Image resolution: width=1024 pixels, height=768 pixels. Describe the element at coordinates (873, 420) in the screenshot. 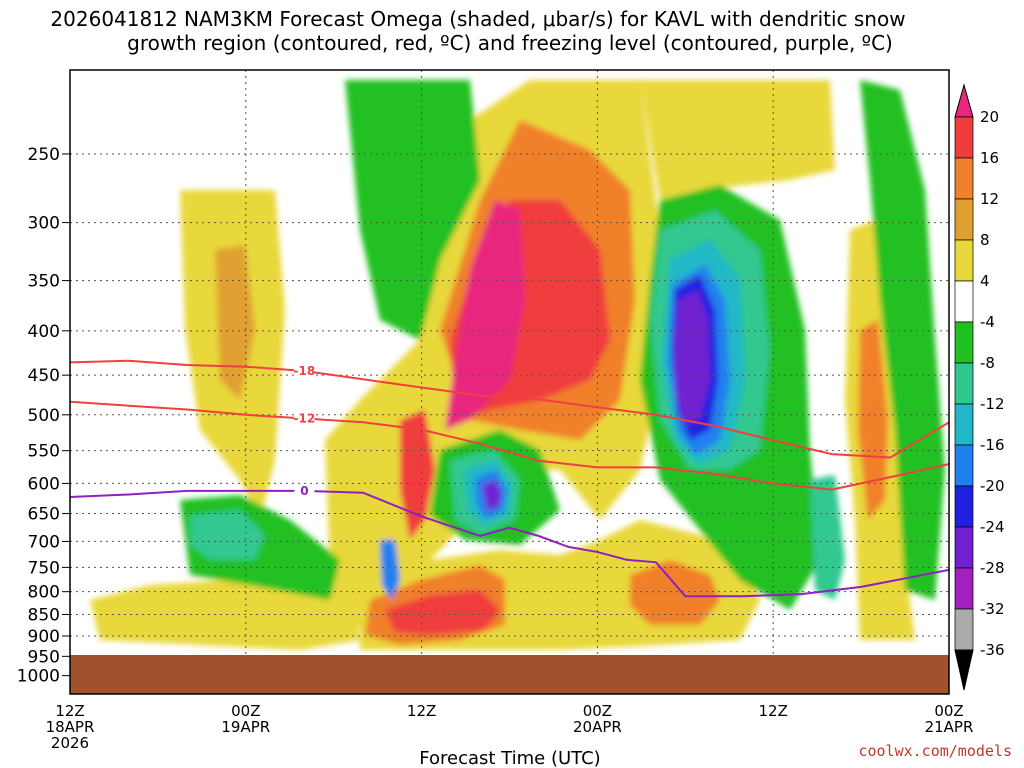

I see `ascent-orange-right` at that location.